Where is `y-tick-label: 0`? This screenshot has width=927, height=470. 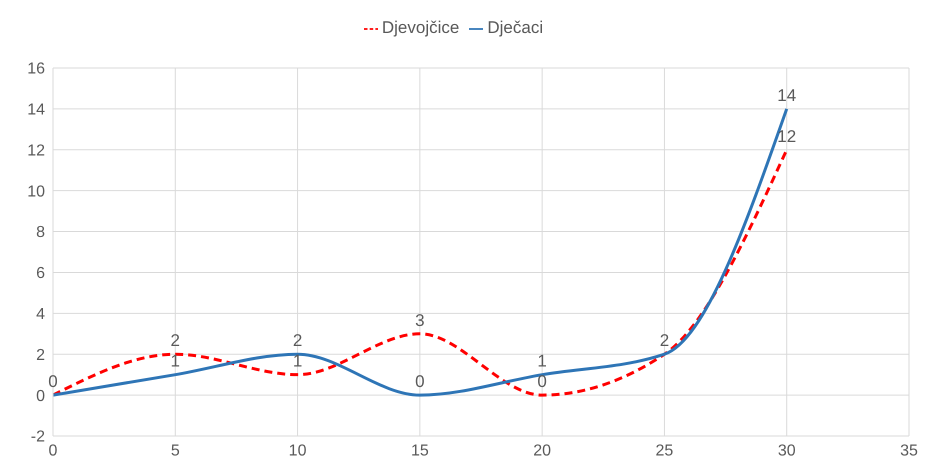
y-tick-label: 0 is located at coordinates (41, 396).